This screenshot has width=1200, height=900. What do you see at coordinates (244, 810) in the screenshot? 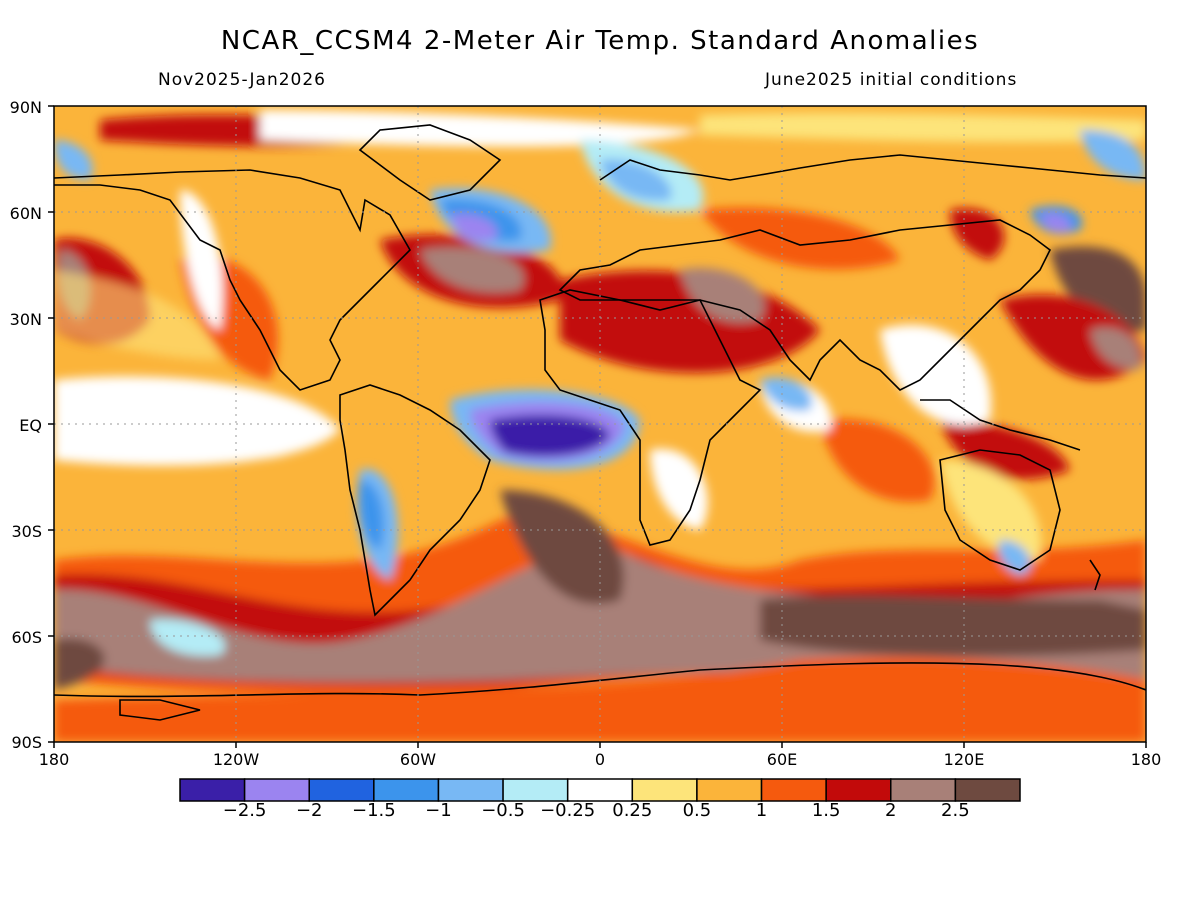
I see `colorbar-tick-label: −2.5` at bounding box center [244, 810].